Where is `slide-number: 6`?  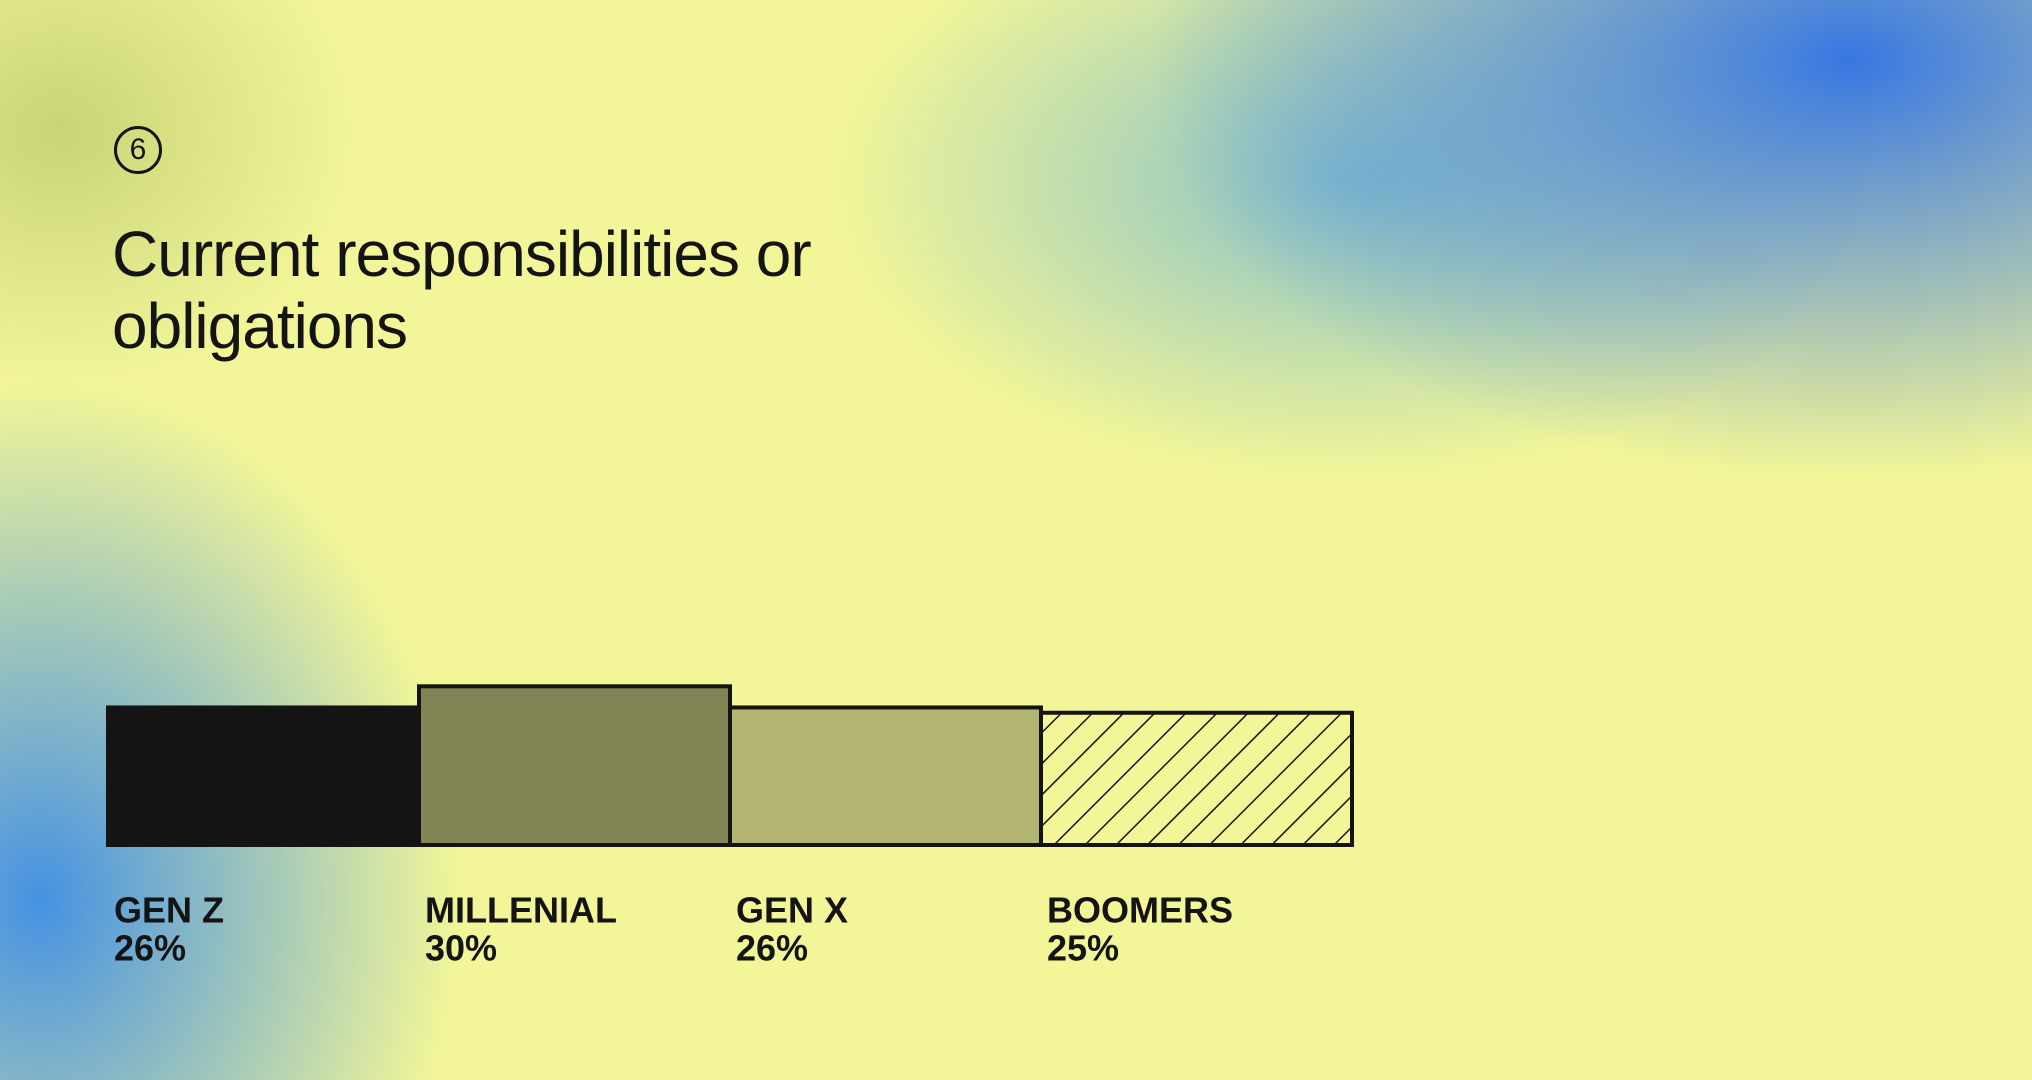 slide-number: 6 is located at coordinates (138, 150).